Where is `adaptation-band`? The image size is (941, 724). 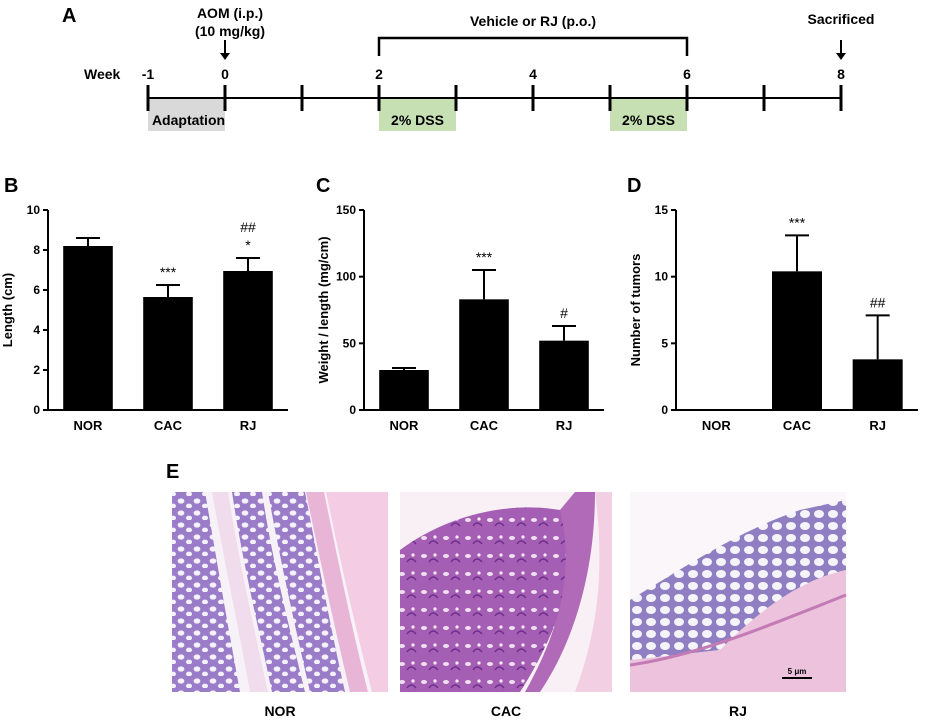
adaptation-band is located at coordinates (186, 115).